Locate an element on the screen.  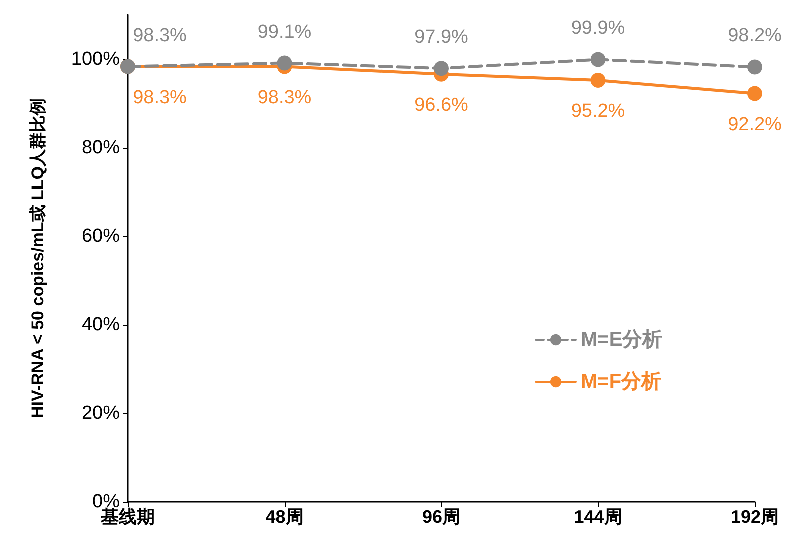
y-tick-label: 40% is located at coordinates (101, 325).